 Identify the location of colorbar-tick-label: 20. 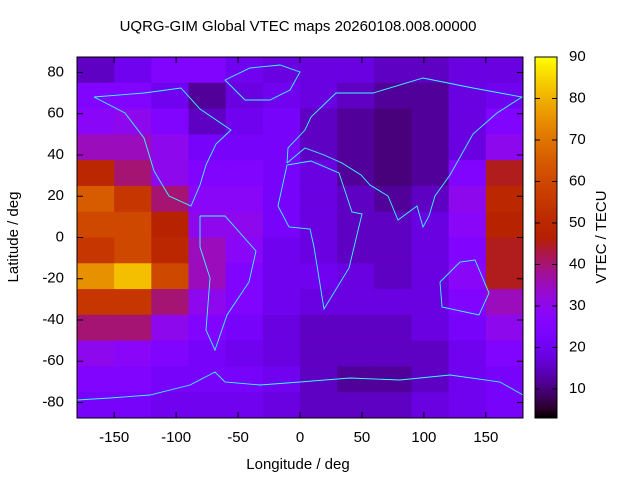
(577, 346).